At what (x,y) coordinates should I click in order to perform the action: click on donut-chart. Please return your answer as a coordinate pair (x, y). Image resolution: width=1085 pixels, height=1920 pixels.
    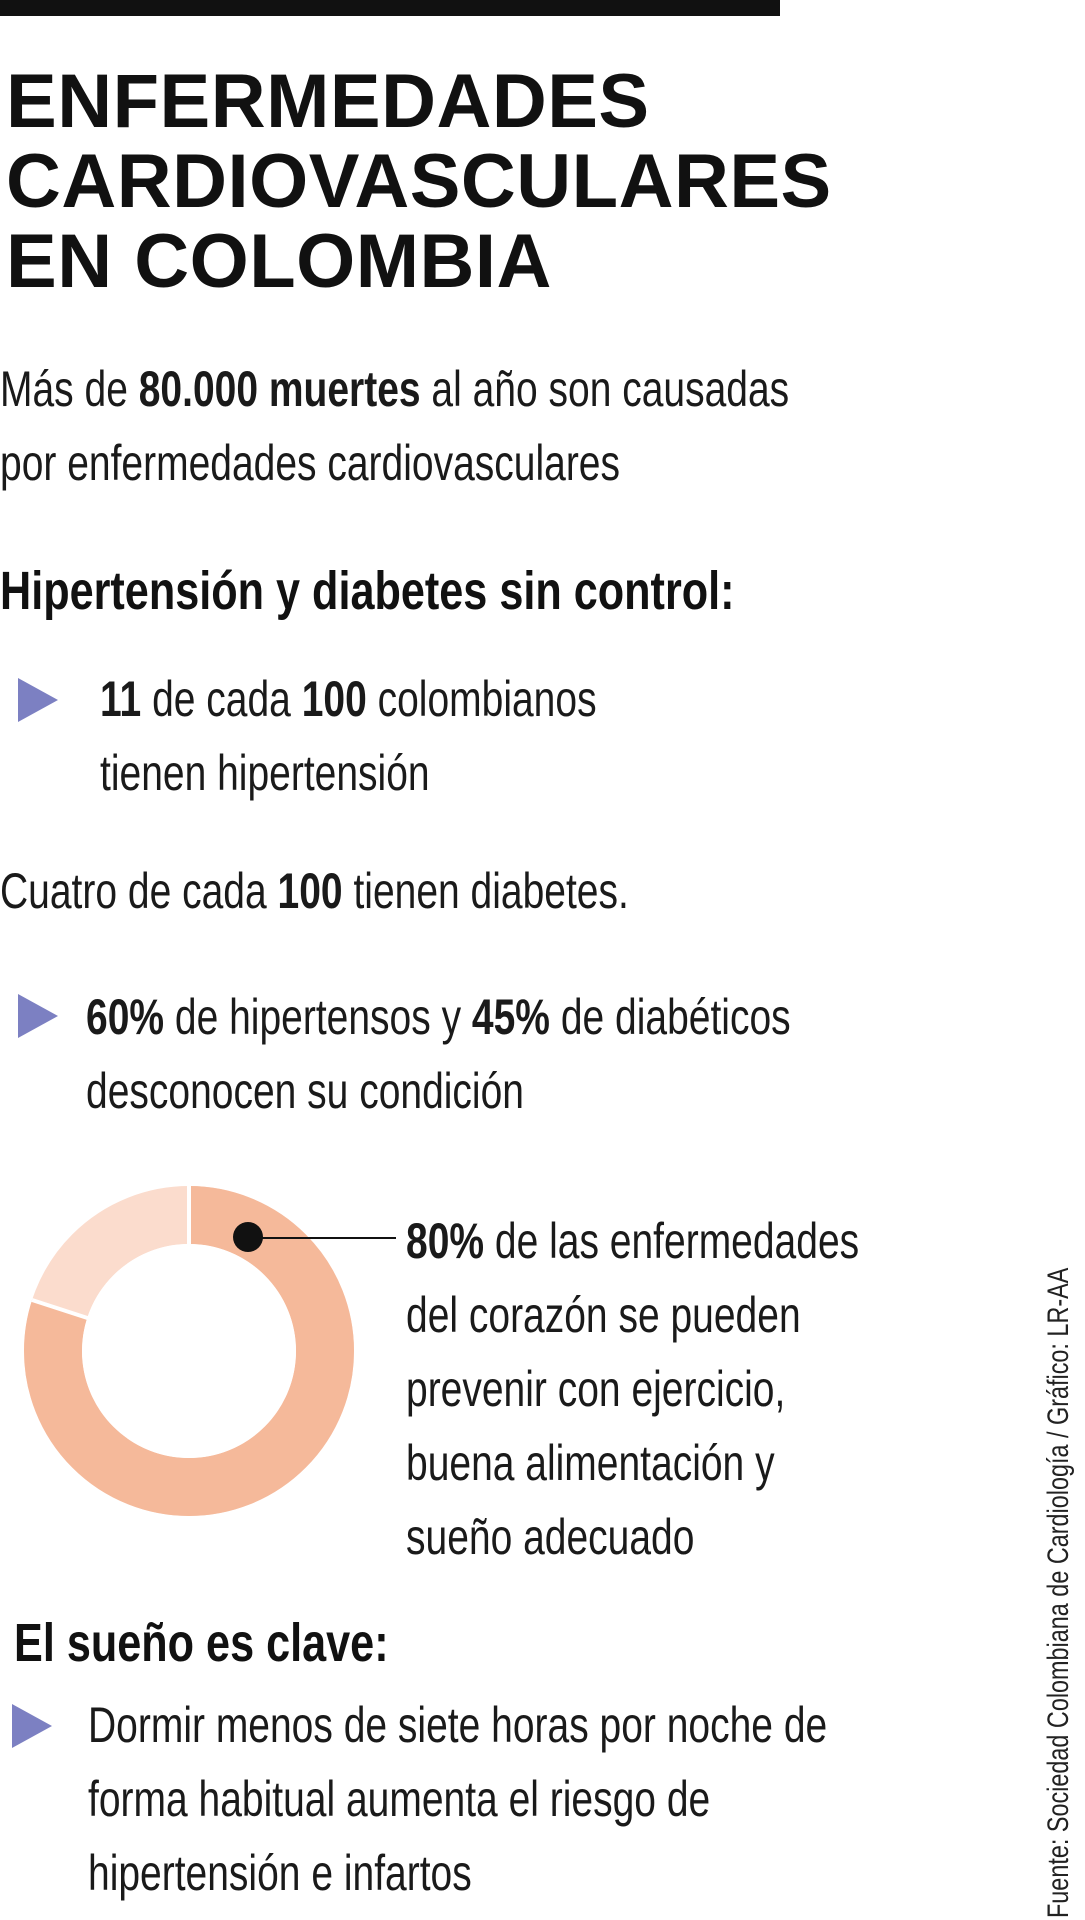
    Looking at the image, I should click on (189, 1351).